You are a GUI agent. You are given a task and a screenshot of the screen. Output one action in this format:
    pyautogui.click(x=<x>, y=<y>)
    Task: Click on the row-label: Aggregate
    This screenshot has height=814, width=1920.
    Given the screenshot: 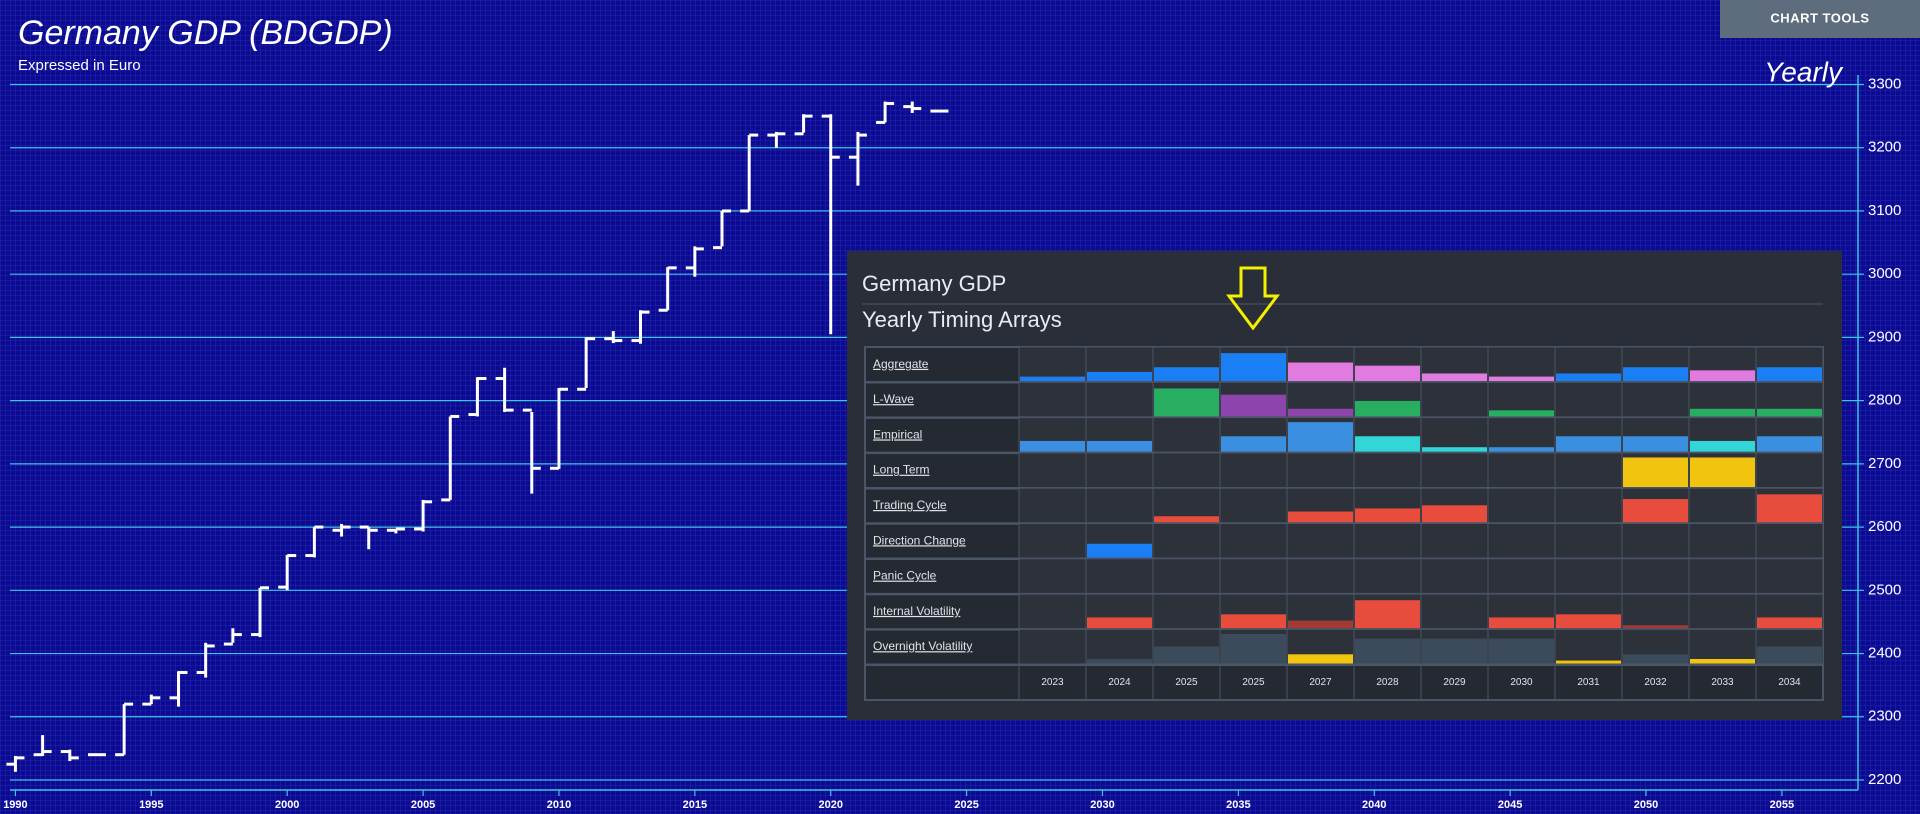 What is the action you would take?
    pyautogui.click(x=901, y=364)
    